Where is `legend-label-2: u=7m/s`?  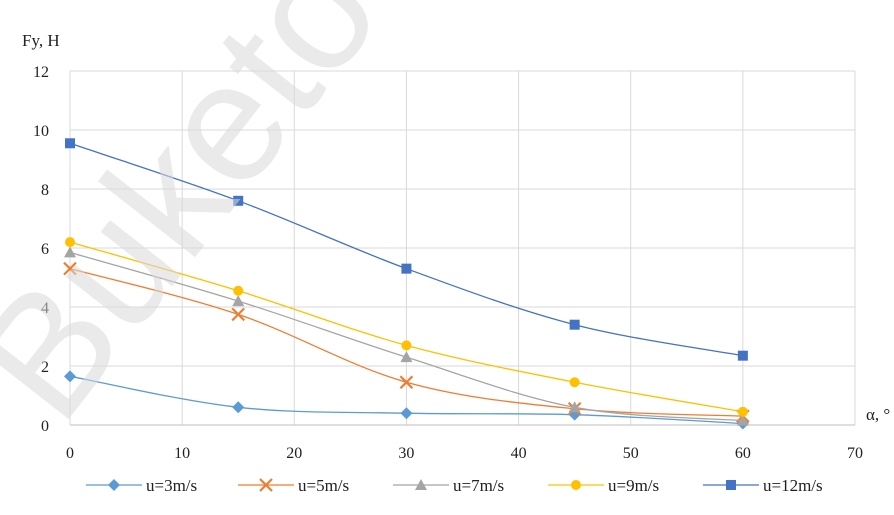 legend-label-2: u=7m/s is located at coordinates (478, 485).